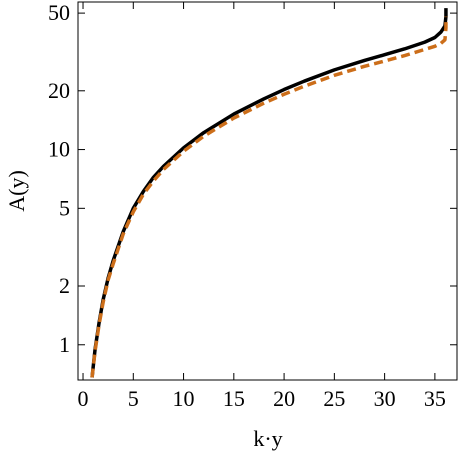 The width and height of the screenshot is (463, 464). What do you see at coordinates (284, 398) in the screenshot?
I see `x-tick-label: 20` at bounding box center [284, 398].